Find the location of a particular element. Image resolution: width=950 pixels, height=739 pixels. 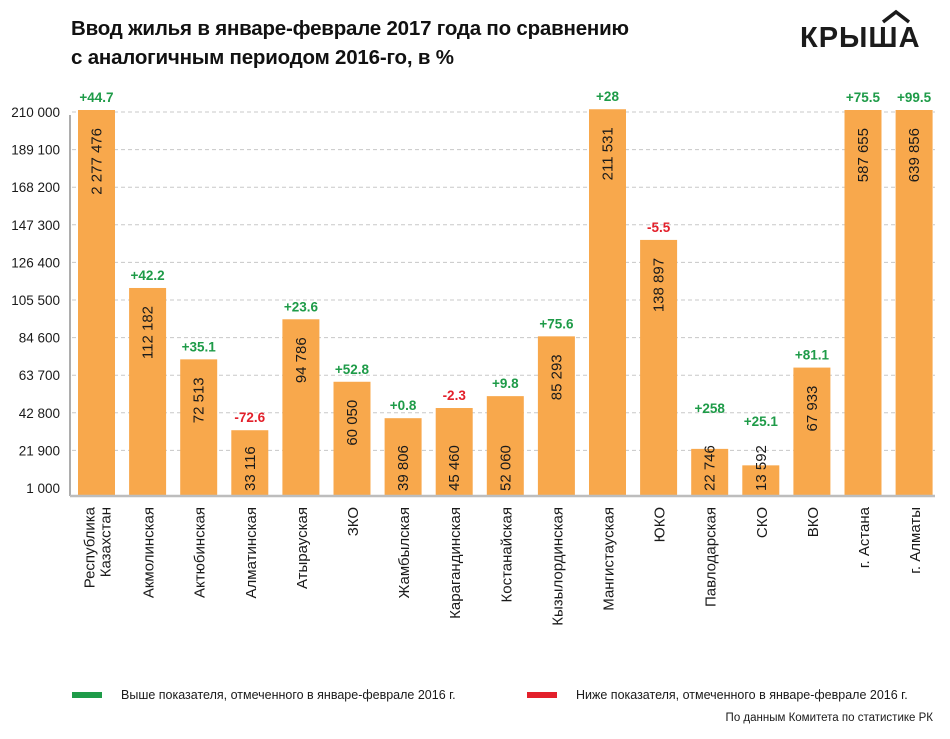

change-label: +23.6 is located at coordinates (301, 306).